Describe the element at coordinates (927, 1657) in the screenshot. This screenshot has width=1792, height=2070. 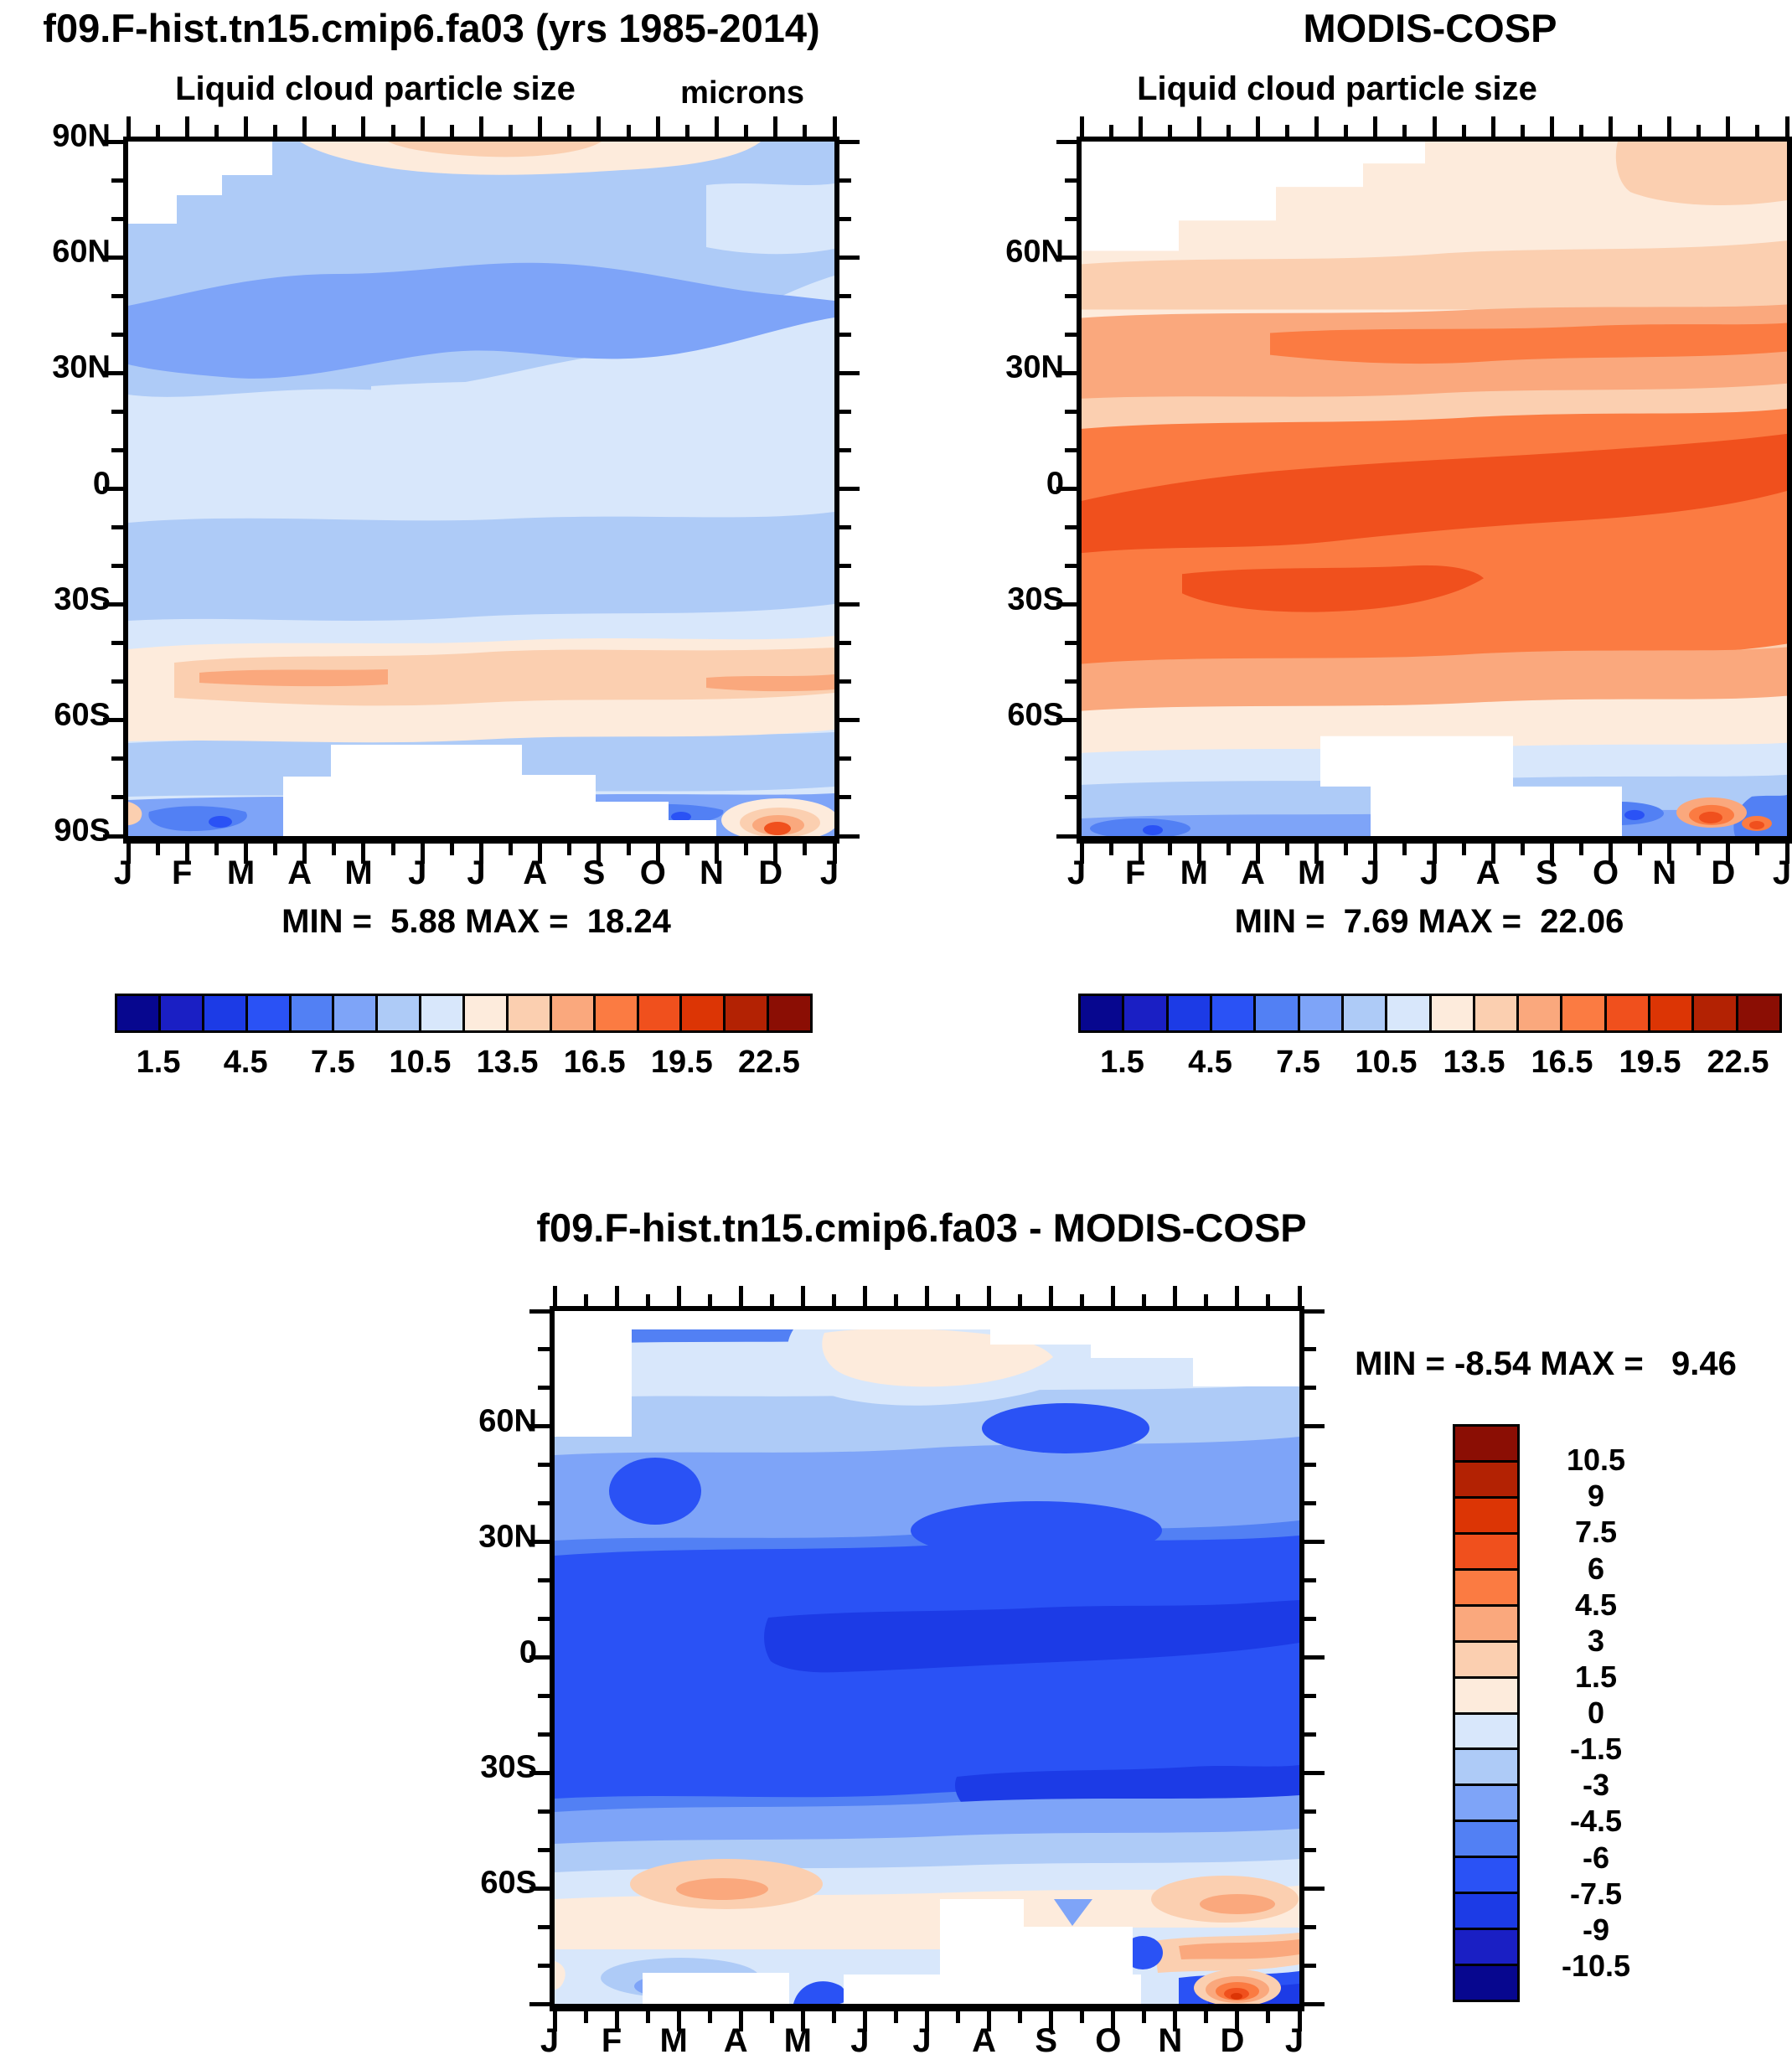
I see `contour-field-diff` at that location.